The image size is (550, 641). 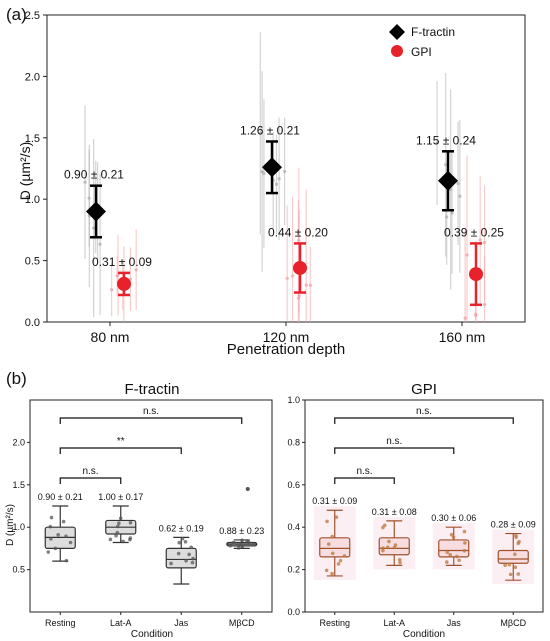 What do you see at coordinates (298, 232) in the screenshot?
I see `data-label-gpi-120-nm: 0.44 ± 0.20` at bounding box center [298, 232].